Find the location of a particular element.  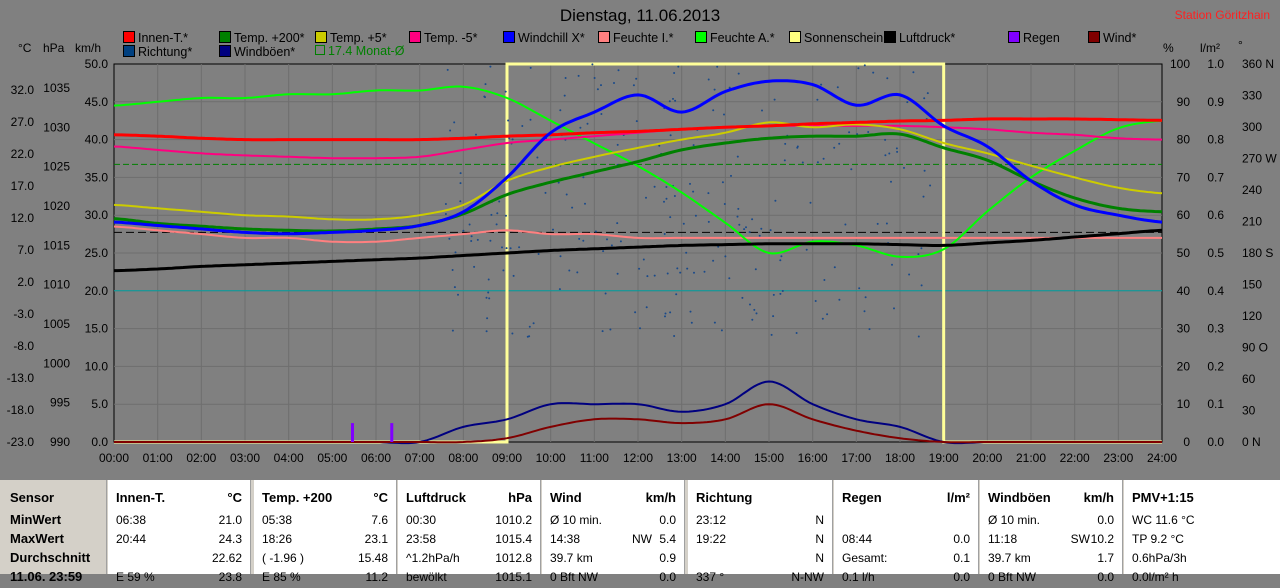

kmh-tick-label: 45.0 is located at coordinates (97, 102).